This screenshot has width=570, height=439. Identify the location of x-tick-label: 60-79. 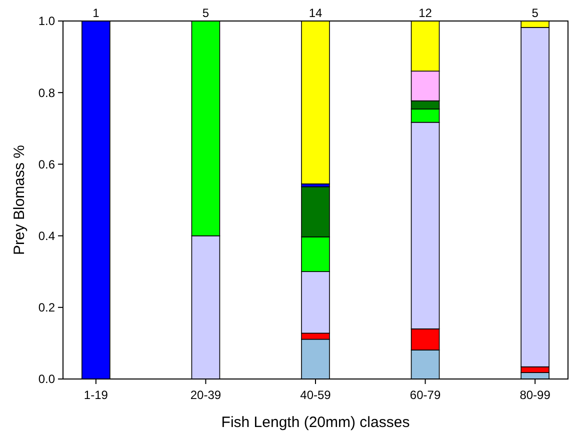
(425, 395).